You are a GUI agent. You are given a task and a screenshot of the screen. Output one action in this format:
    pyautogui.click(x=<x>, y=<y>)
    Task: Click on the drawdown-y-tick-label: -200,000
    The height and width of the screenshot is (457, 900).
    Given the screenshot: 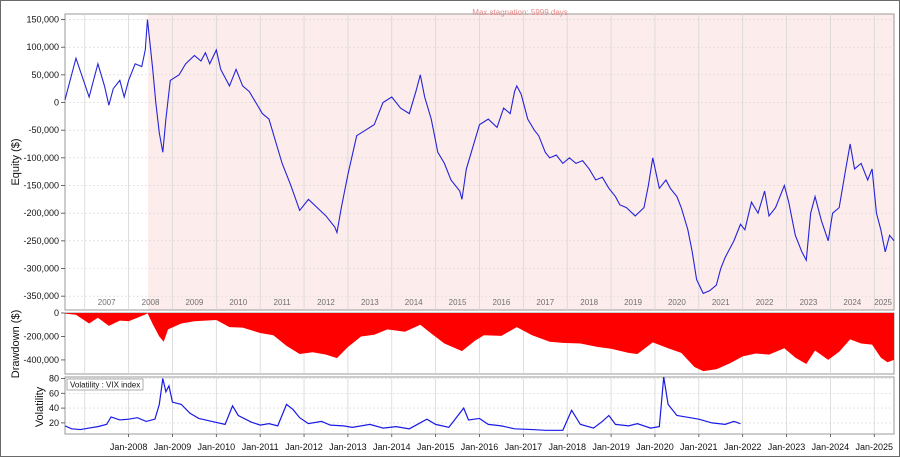 What is the action you would take?
    pyautogui.click(x=41, y=336)
    